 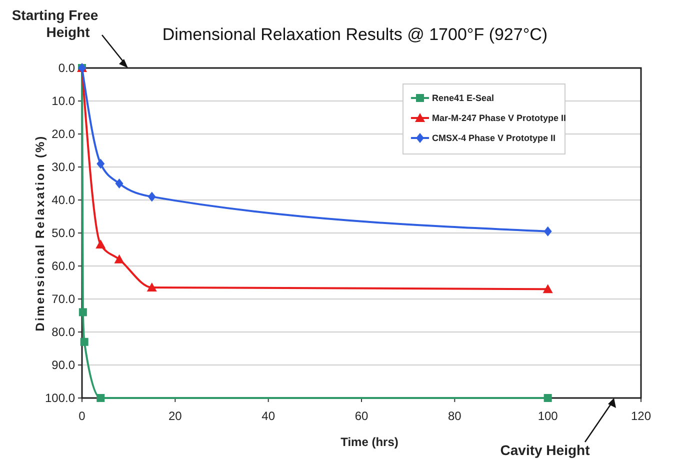 I want to click on legend-label: Mar-M-247 Phase V Prototype II, so click(x=499, y=118).